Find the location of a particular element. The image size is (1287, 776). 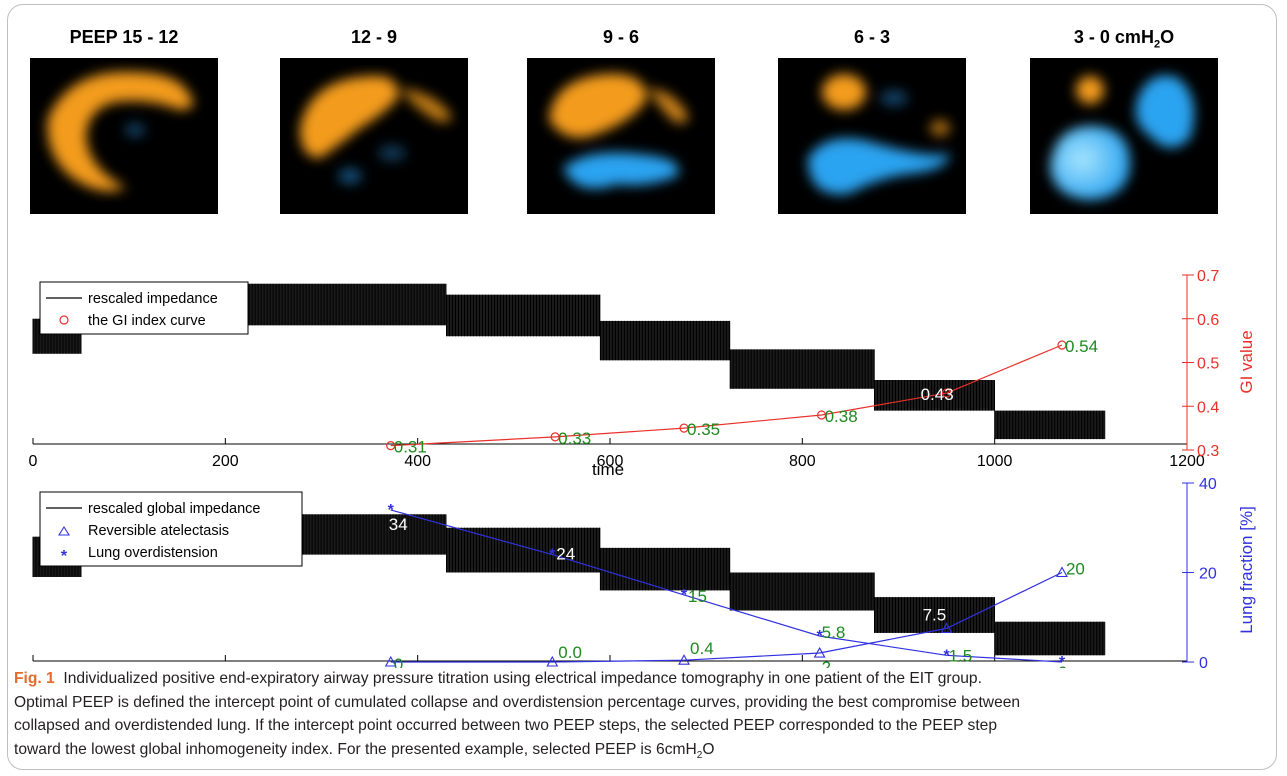

y-axis-label-1: GI value is located at coordinates (1246, 361).